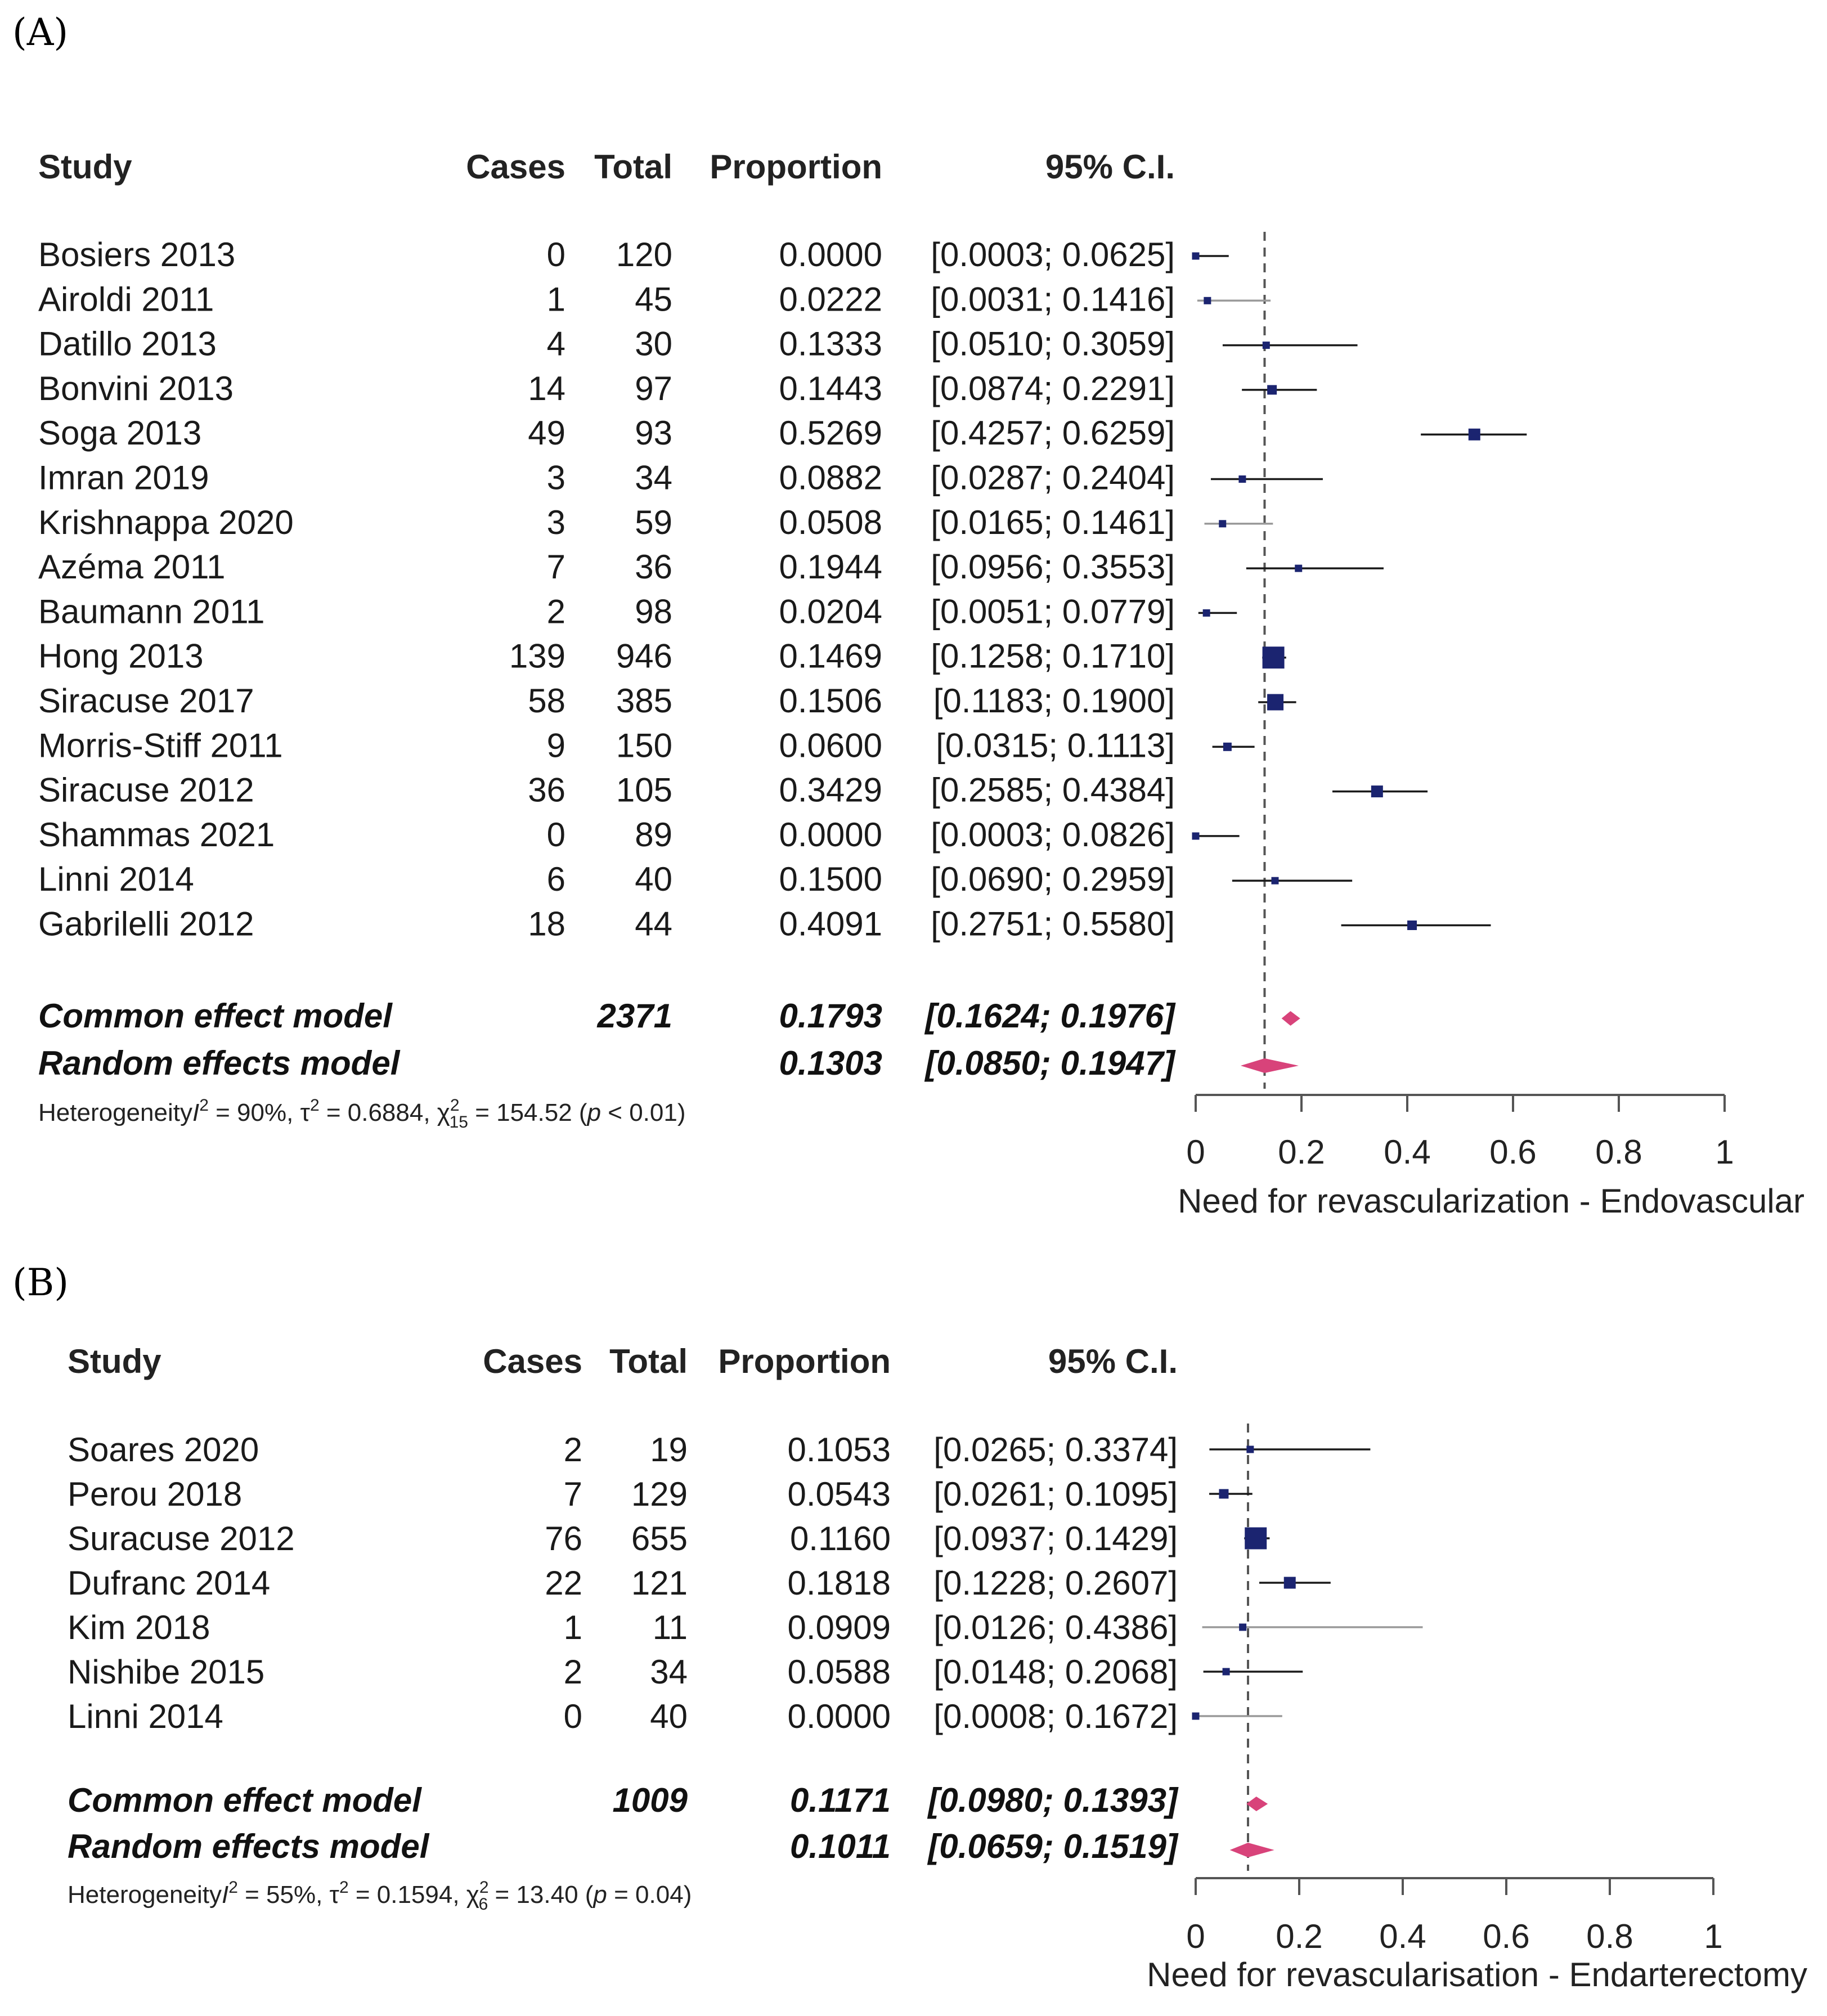 Image resolution: width=1827 pixels, height=2016 pixels. What do you see at coordinates (146, 924) in the screenshot?
I see `study-name: Gabrilelli 2012` at bounding box center [146, 924].